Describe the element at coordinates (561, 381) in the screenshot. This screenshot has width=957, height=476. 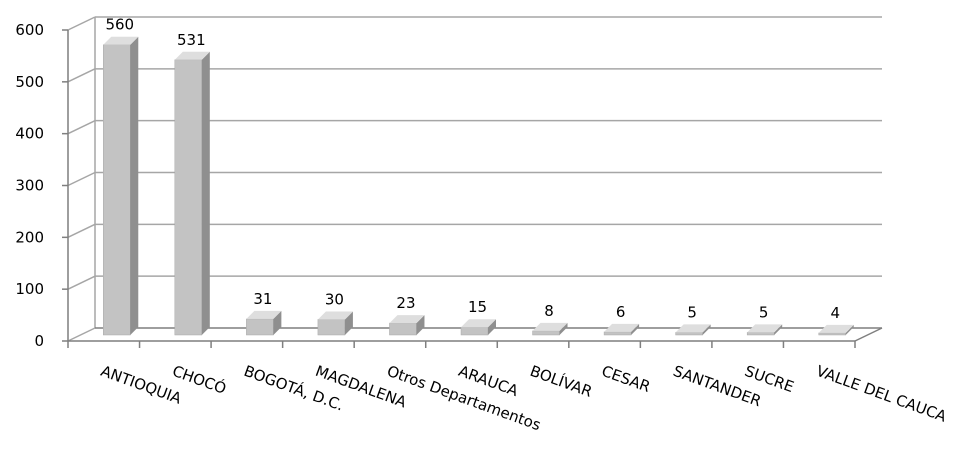
I see `x-category-label: BOLÍVAR` at that location.